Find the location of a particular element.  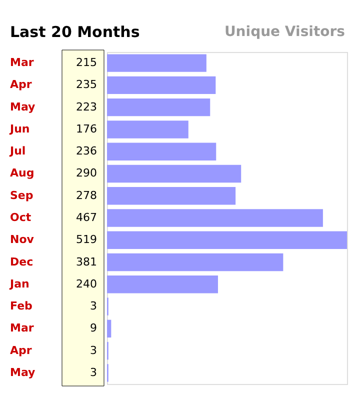

data-label: 519 is located at coordinates (86, 239).